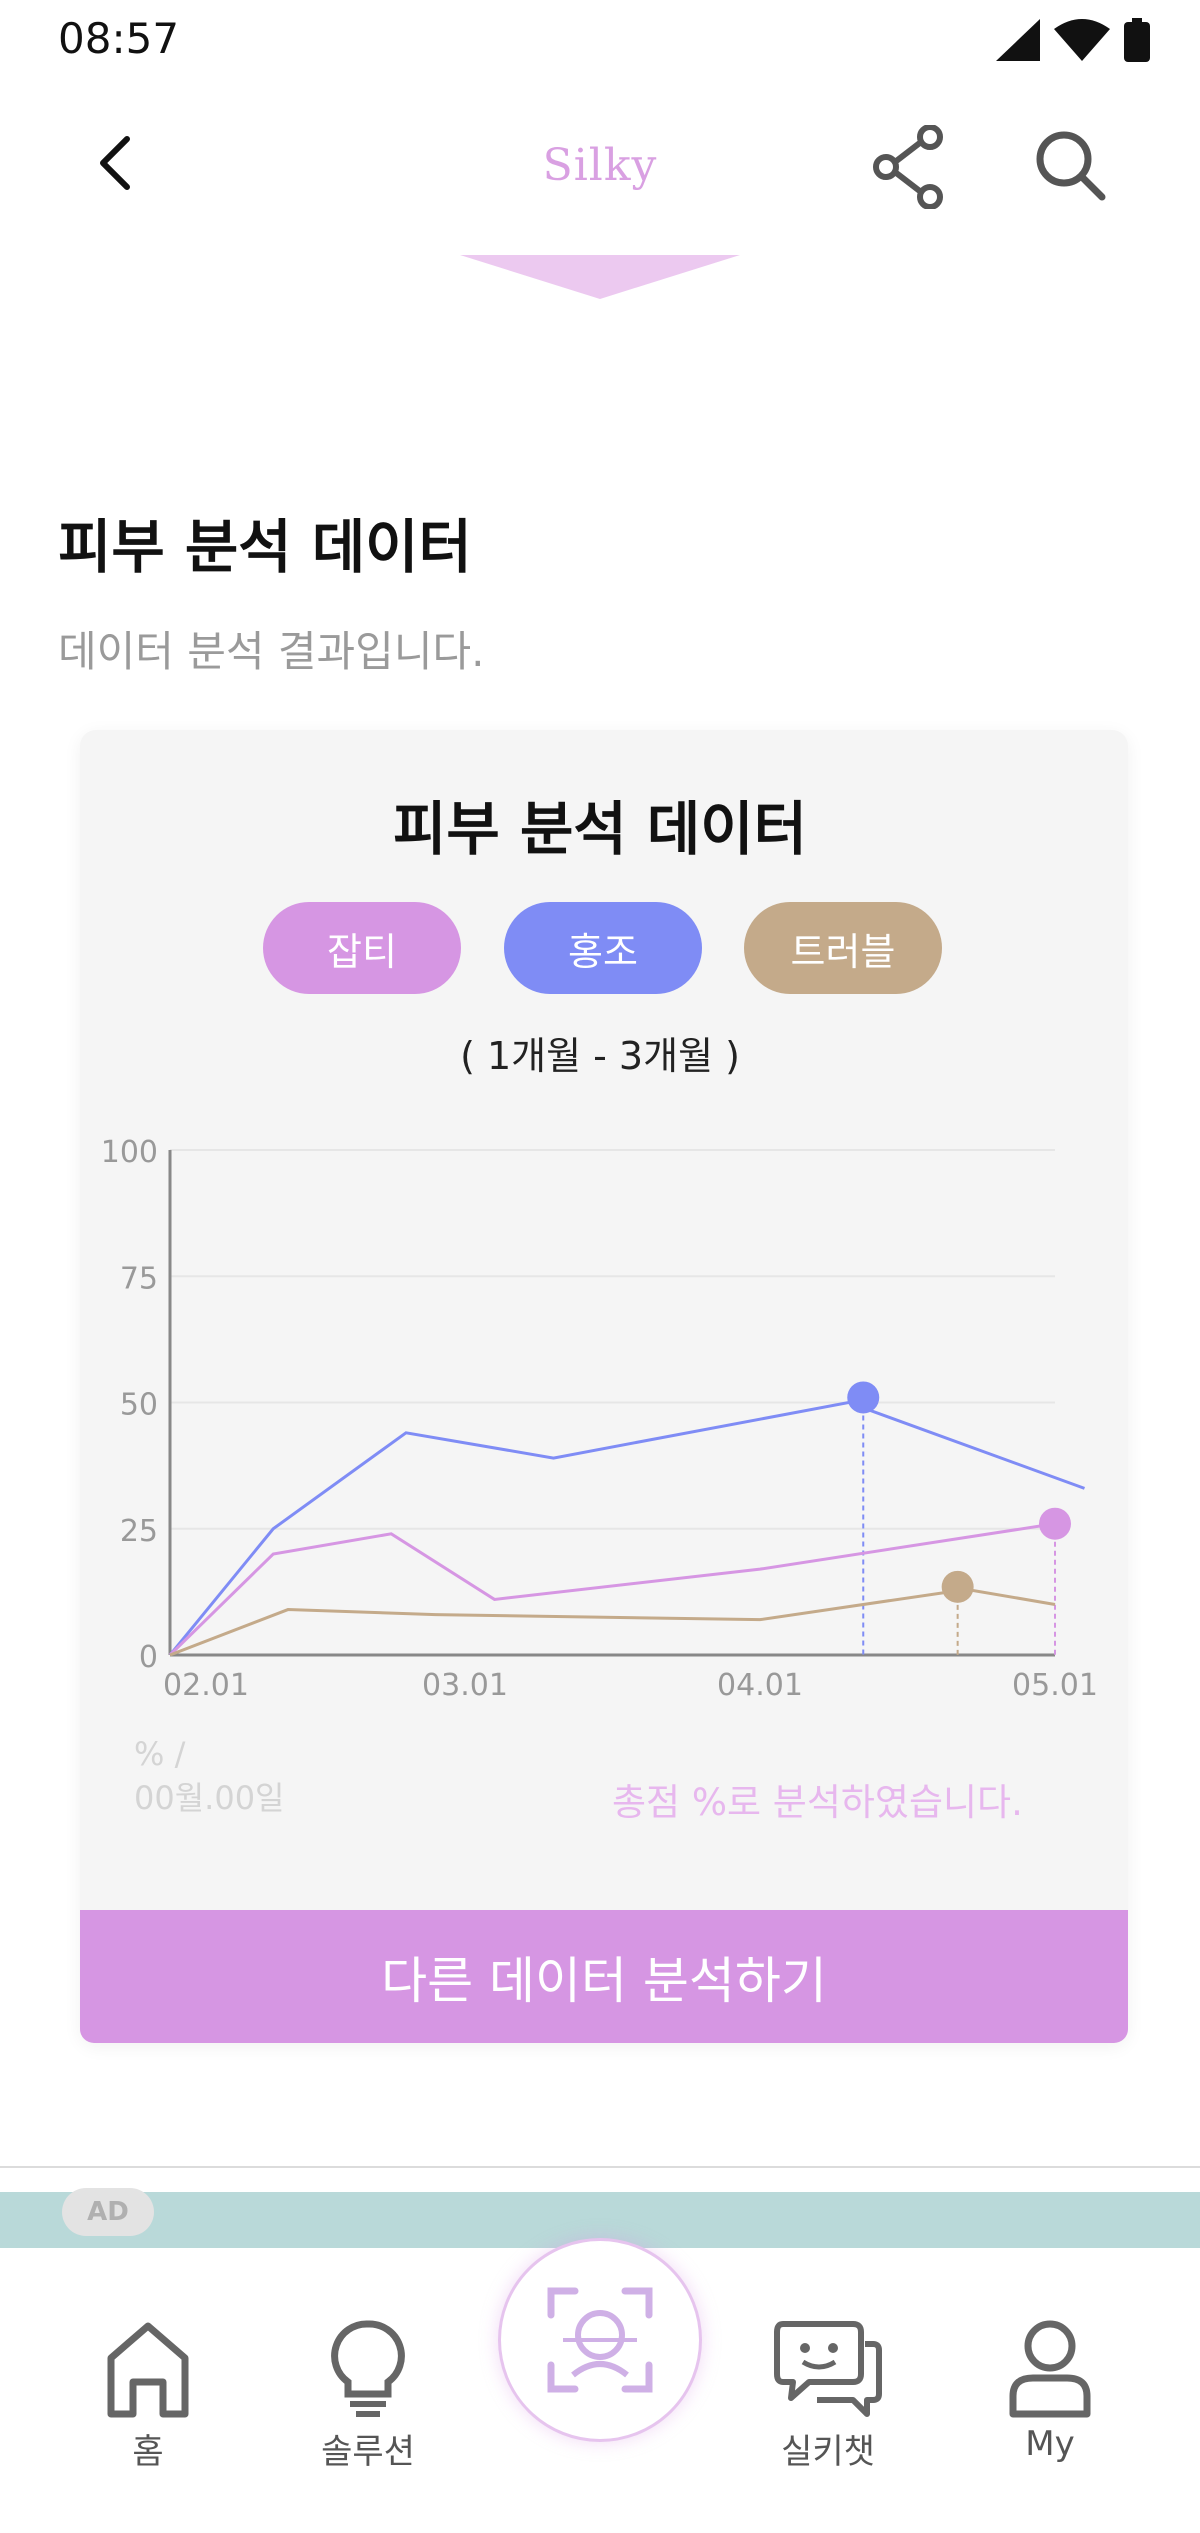  What do you see at coordinates (600, 2167) in the screenshot?
I see `divider` at bounding box center [600, 2167].